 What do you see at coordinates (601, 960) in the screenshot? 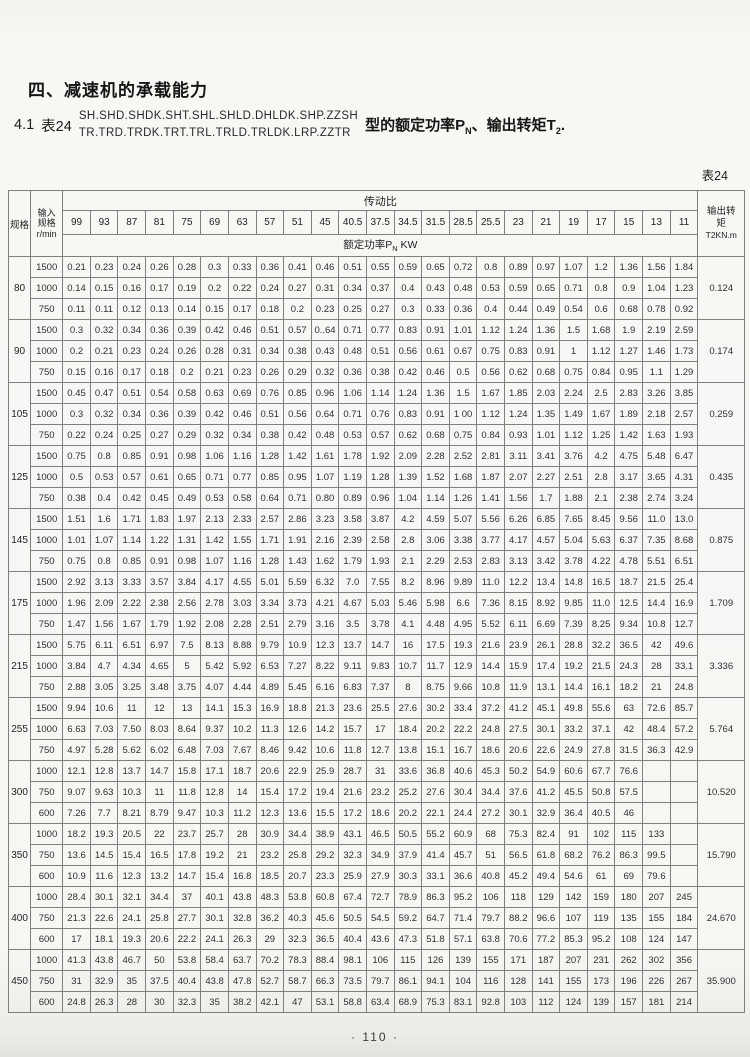
I see `power-value-cell: 231` at bounding box center [601, 960].